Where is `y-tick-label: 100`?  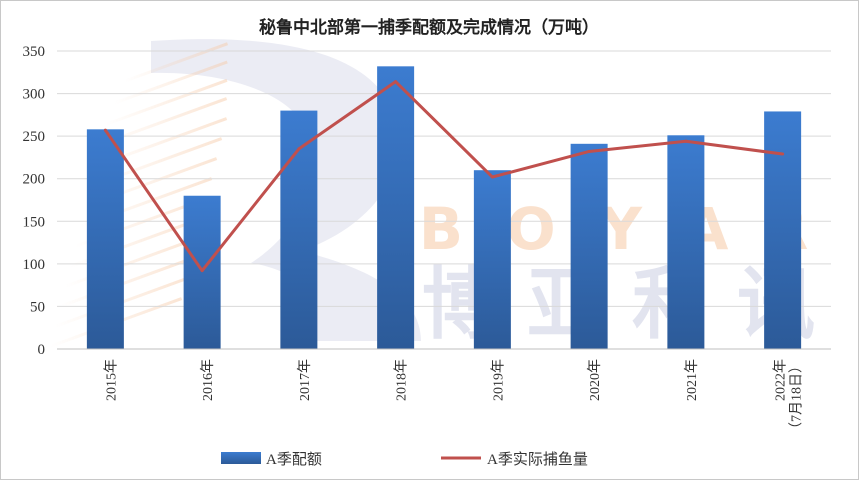 y-tick-label: 100 is located at coordinates (34, 265).